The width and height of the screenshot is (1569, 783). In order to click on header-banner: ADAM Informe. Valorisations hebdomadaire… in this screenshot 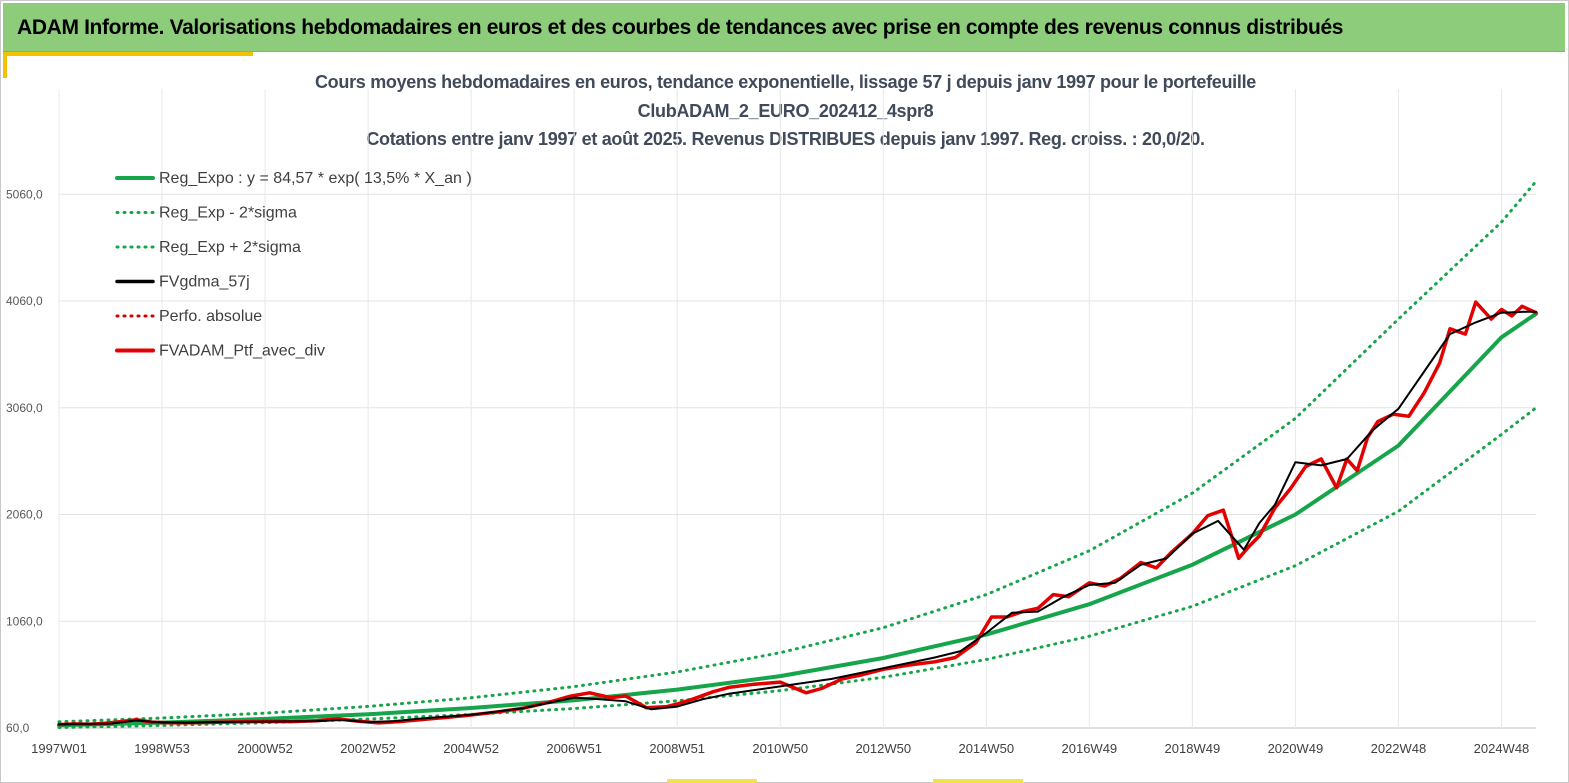, I will do `click(784, 27)`.